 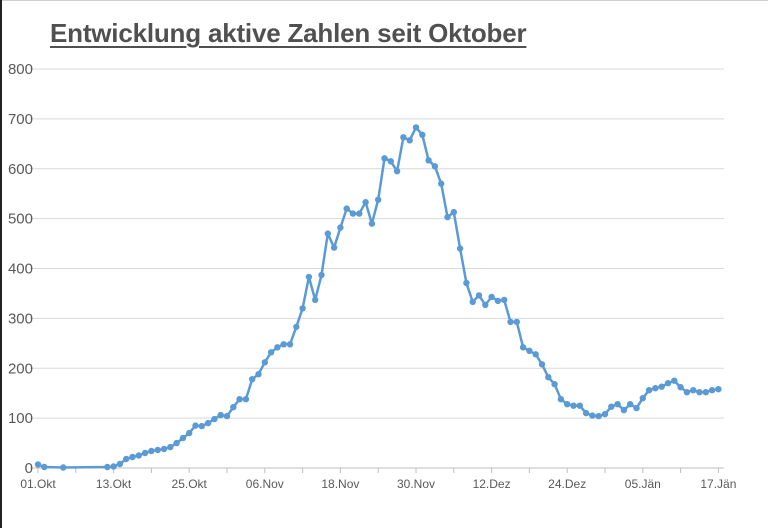 What do you see at coordinates (20, 119) in the screenshot?
I see `y-tick-label: 700` at bounding box center [20, 119].